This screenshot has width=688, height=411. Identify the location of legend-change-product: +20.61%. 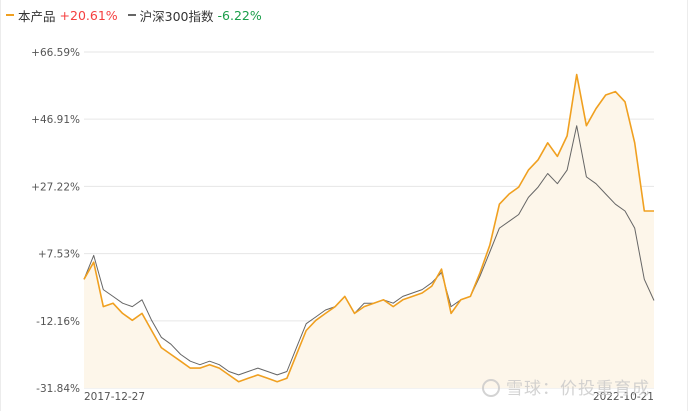
(88, 15).